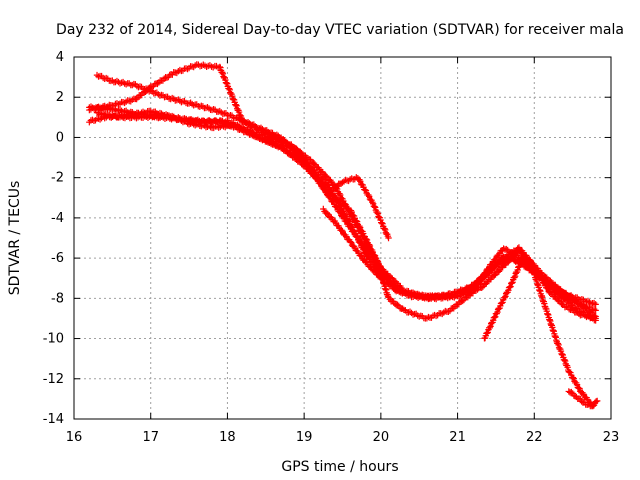 Image resolution: width=640 pixels, height=480 pixels. Describe the element at coordinates (381, 437) in the screenshot. I see `x-tick-label: 20` at that location.